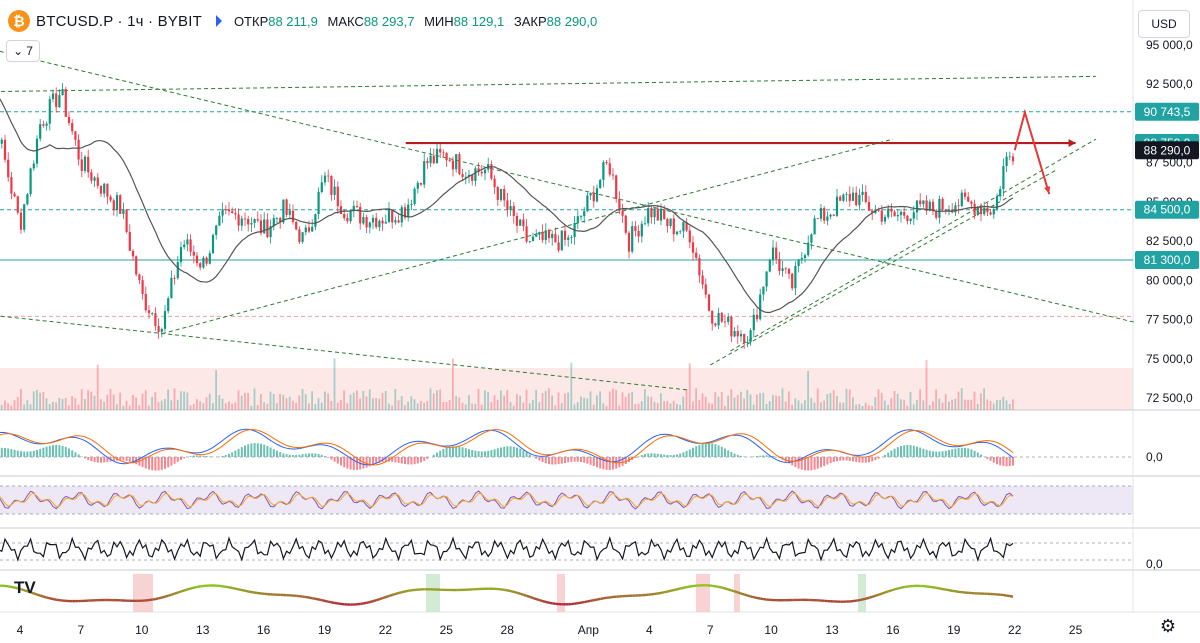 The width and height of the screenshot is (1200, 643). What do you see at coordinates (264, 630) in the screenshot?
I see `x-tick-label: 16` at bounding box center [264, 630].